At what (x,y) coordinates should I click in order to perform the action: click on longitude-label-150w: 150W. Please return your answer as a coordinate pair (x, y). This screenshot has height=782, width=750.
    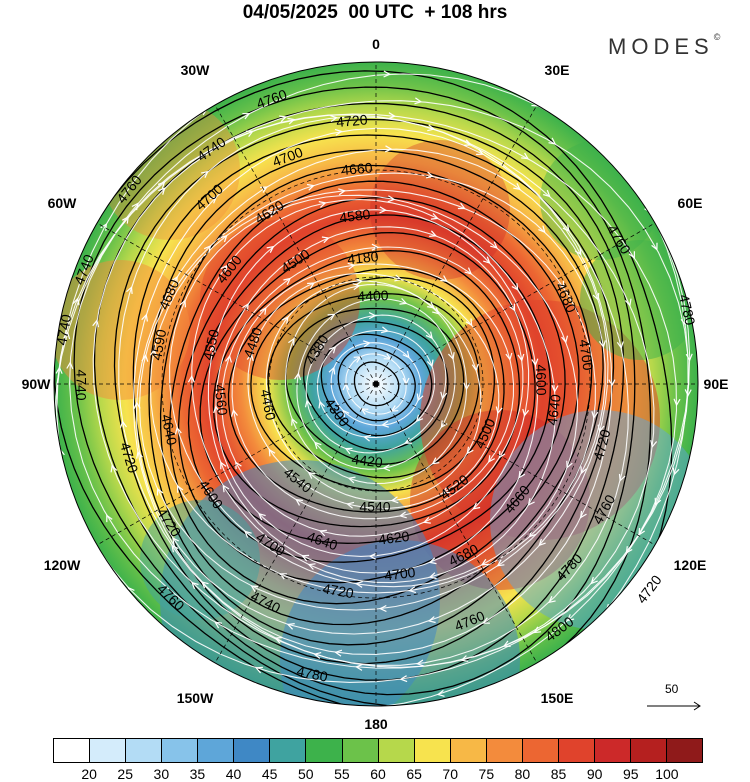
    Looking at the image, I should click on (195, 698).